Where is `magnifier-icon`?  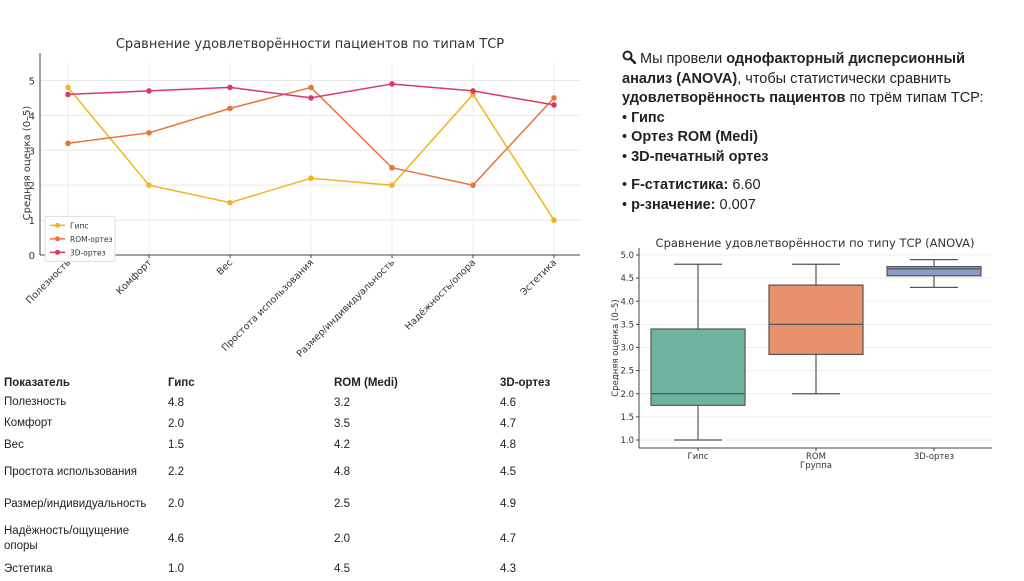 magnifier-icon is located at coordinates (629, 58).